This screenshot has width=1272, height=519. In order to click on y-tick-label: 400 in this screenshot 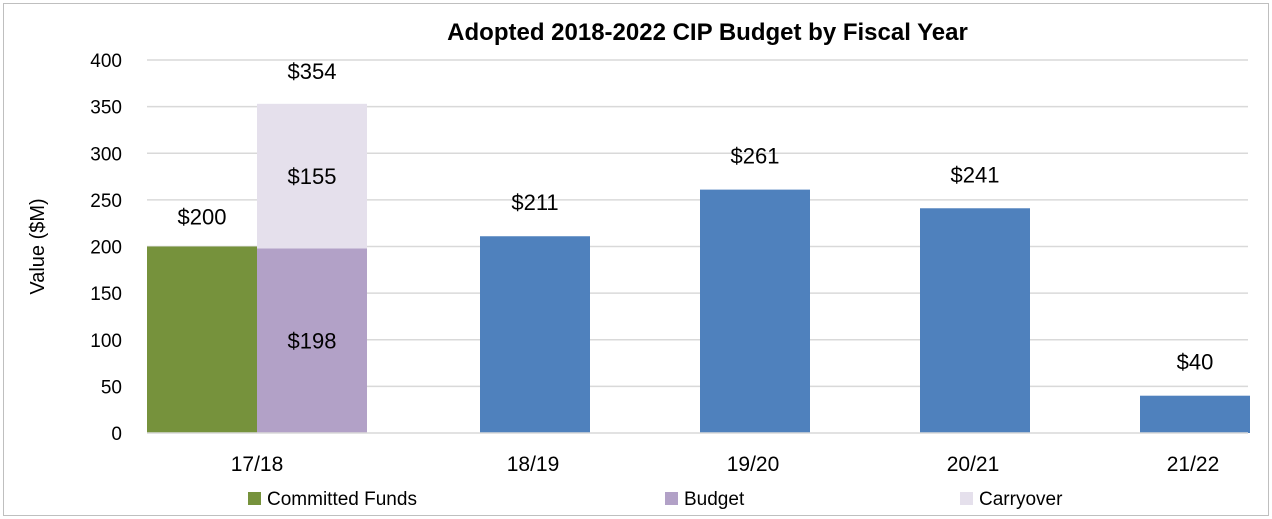, I will do `click(106, 61)`.